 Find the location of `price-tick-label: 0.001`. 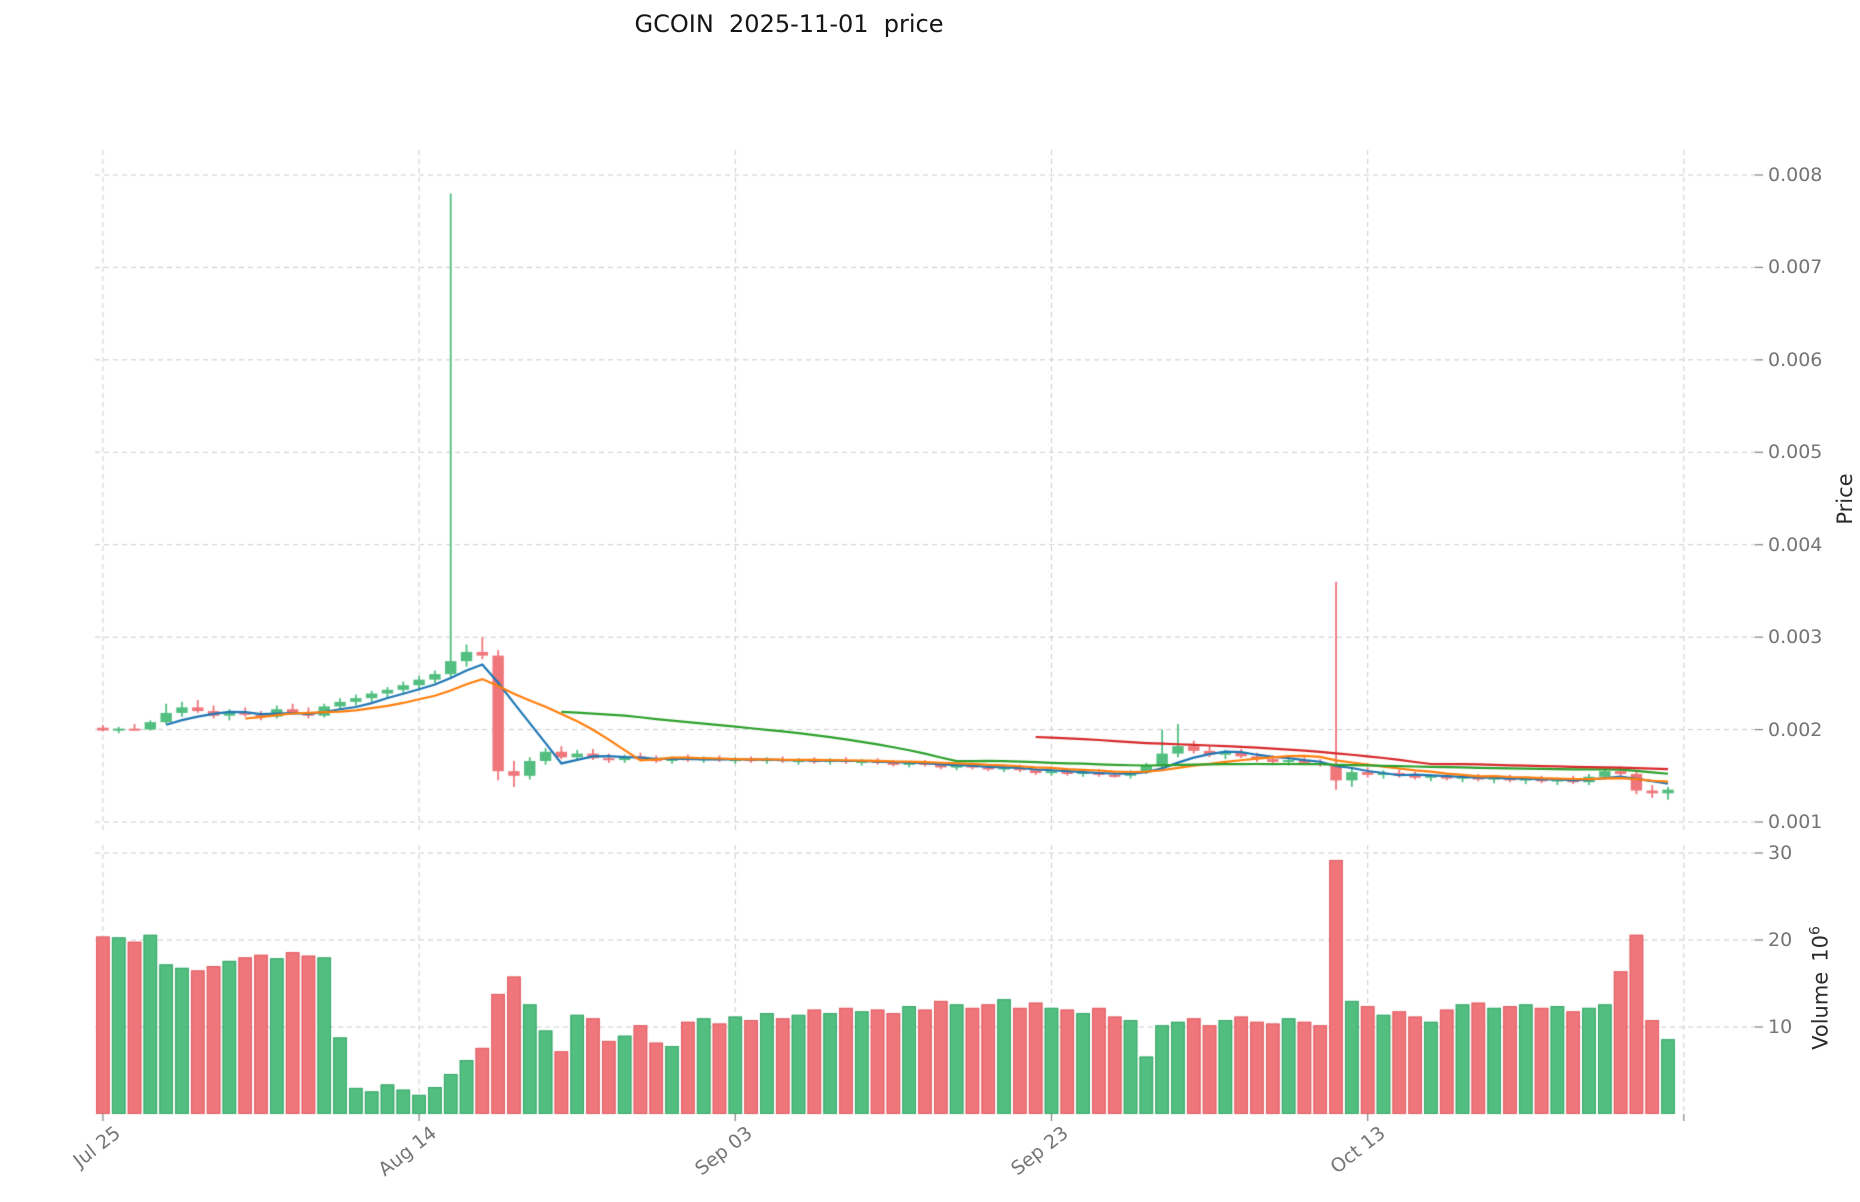

price-tick-label: 0.001 is located at coordinates (1795, 822).